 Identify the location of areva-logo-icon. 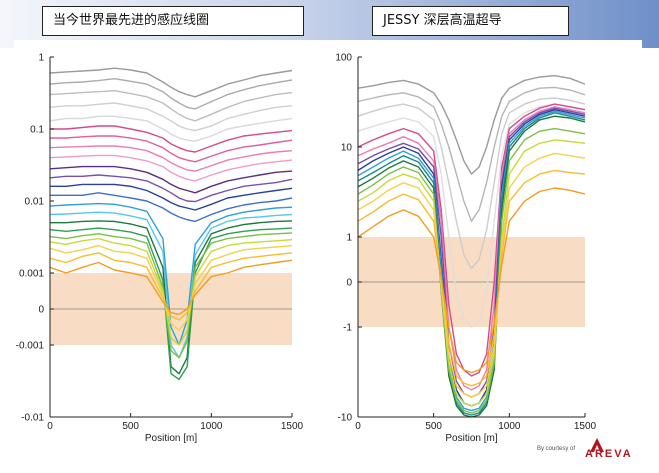
(597, 445).